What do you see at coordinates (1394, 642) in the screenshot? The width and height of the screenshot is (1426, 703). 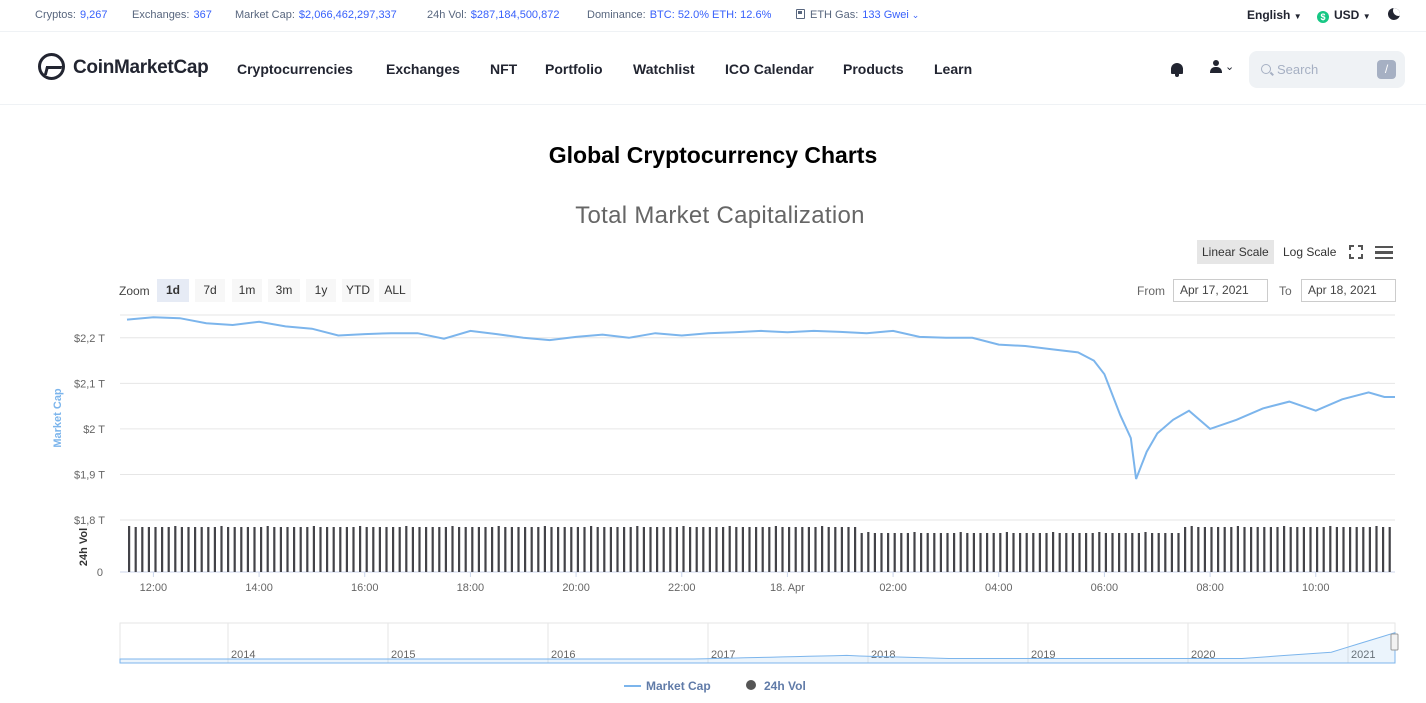 I see `navigator-handle` at bounding box center [1394, 642].